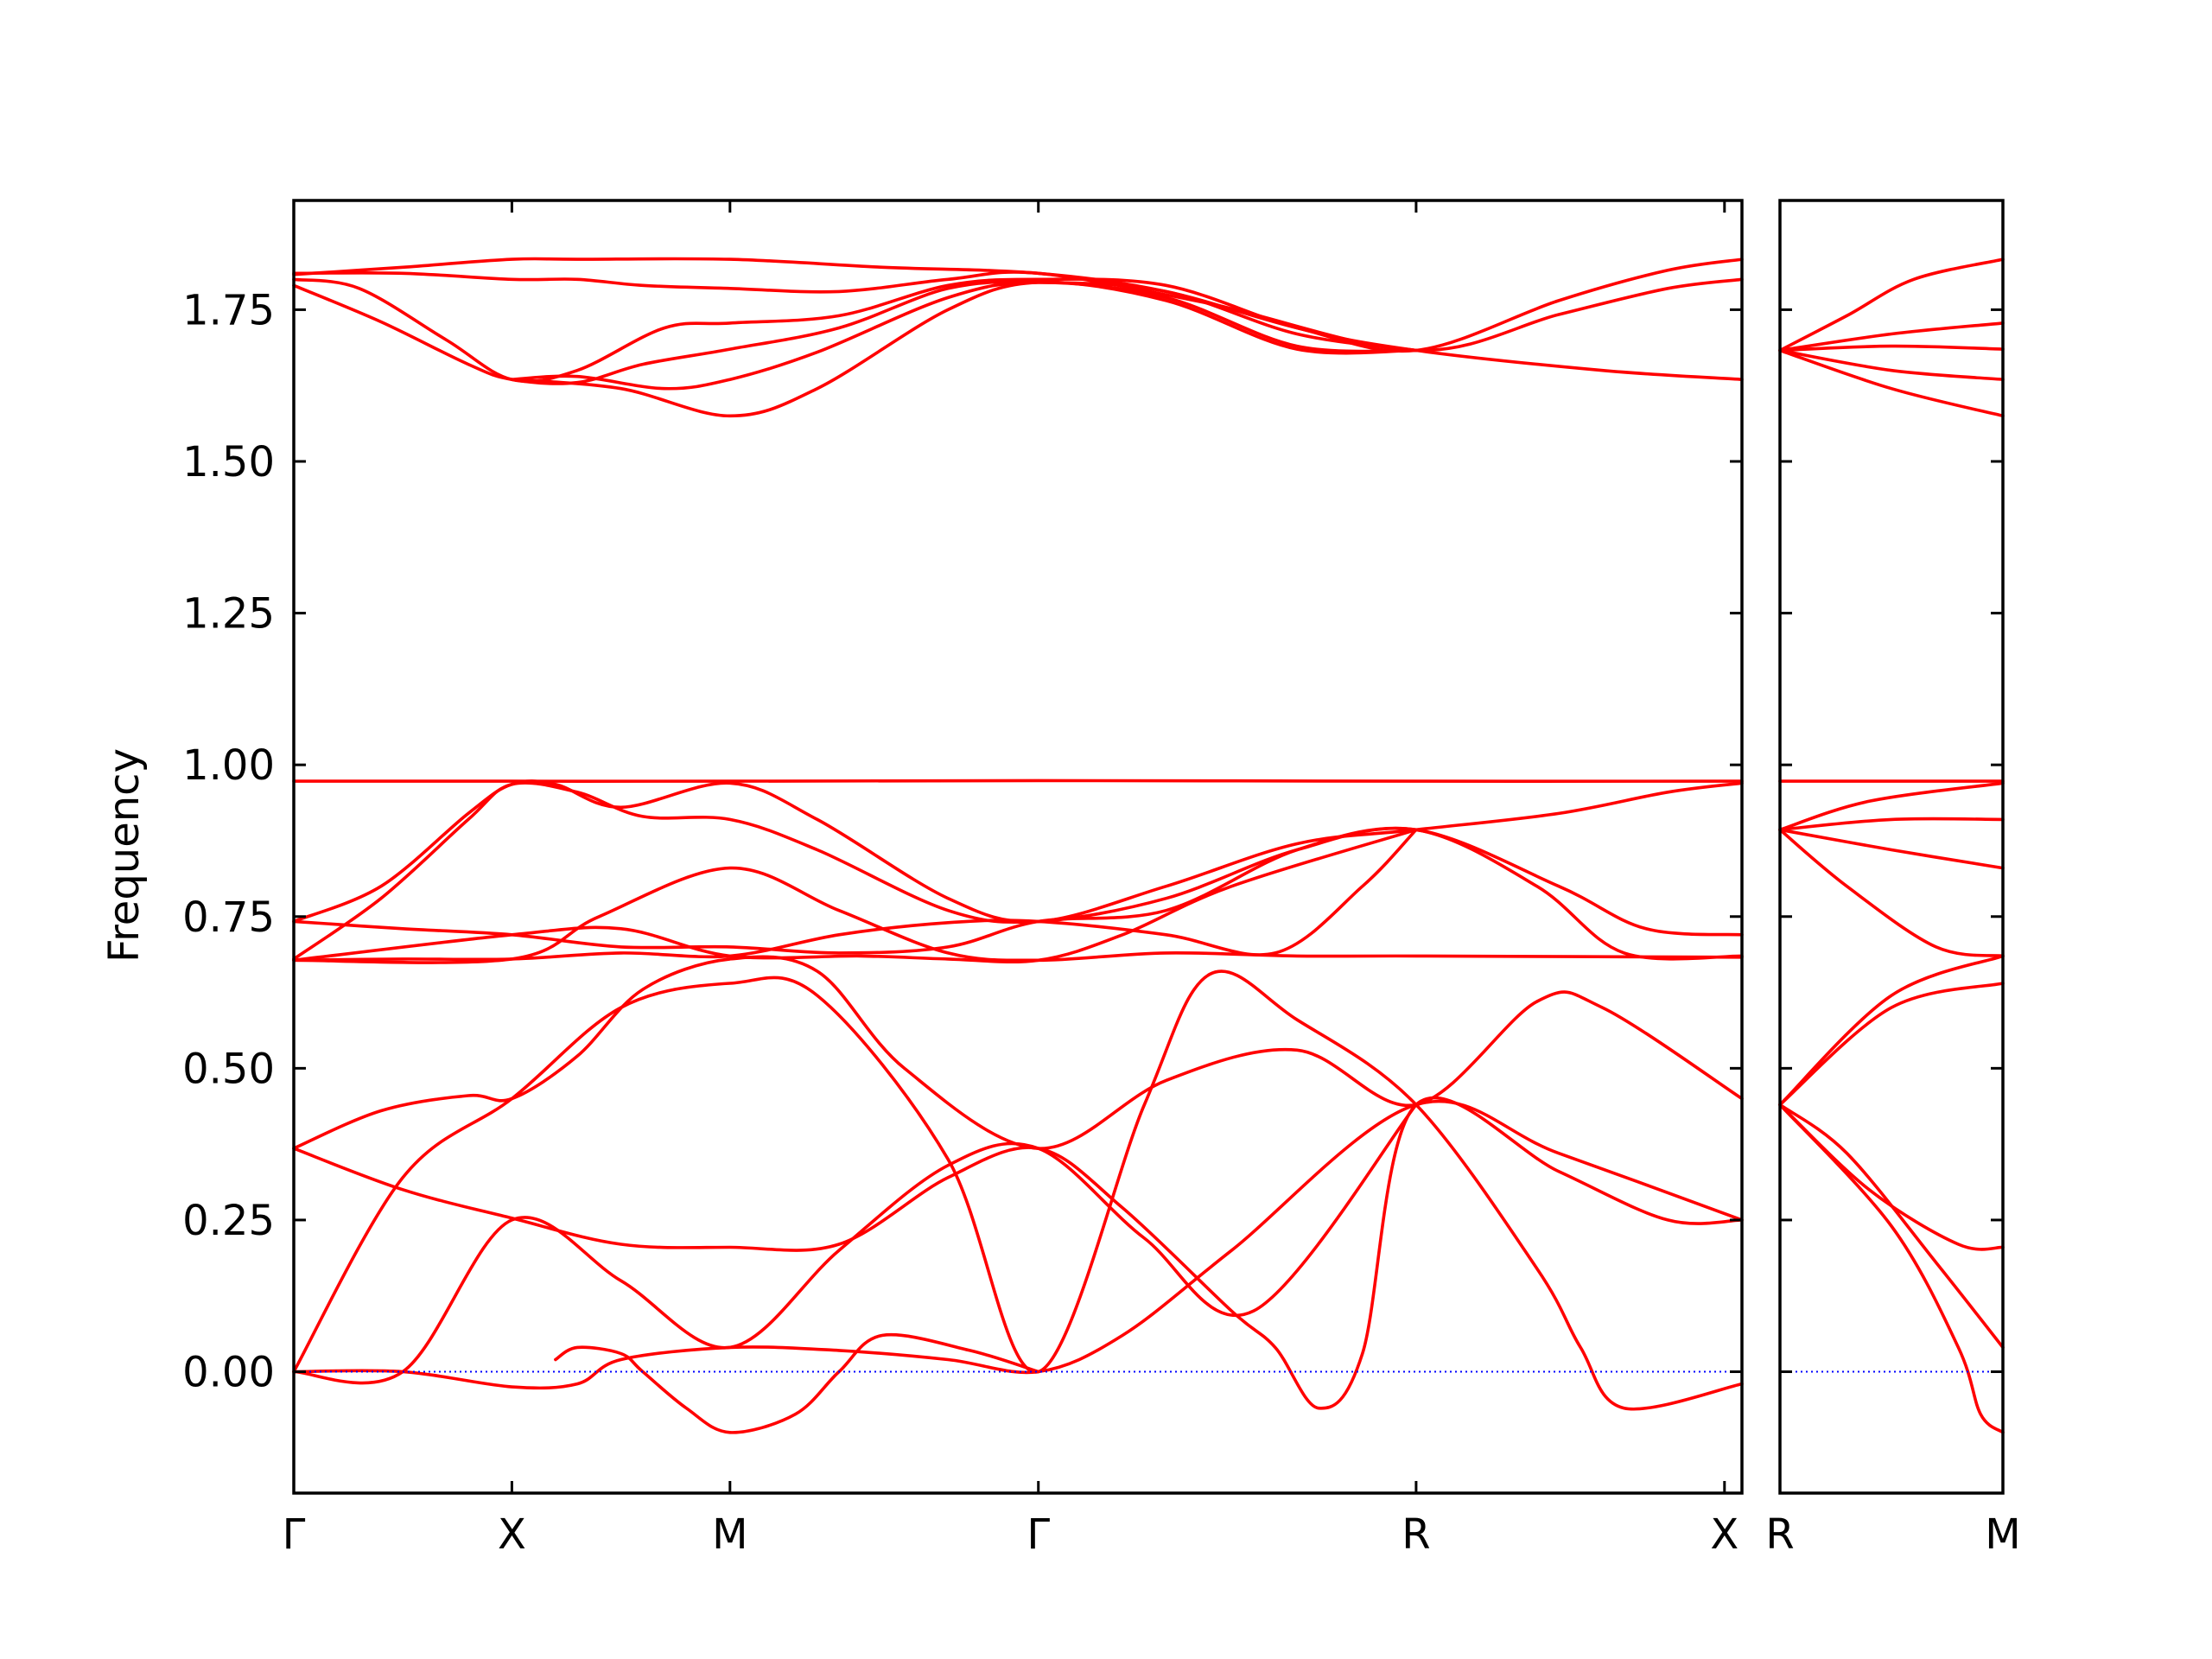 The width and height of the screenshot is (2212, 1659). I want to click on right-axes-frame, so click(1891, 847).